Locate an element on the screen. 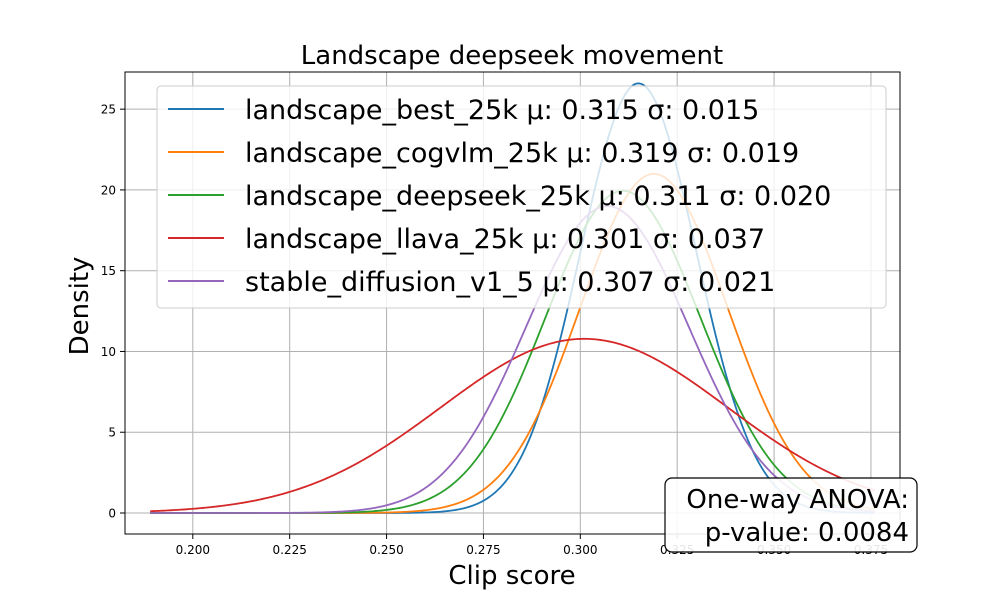 The height and width of the screenshot is (600, 1000). x-tick-label: 0.275 is located at coordinates (483, 550).